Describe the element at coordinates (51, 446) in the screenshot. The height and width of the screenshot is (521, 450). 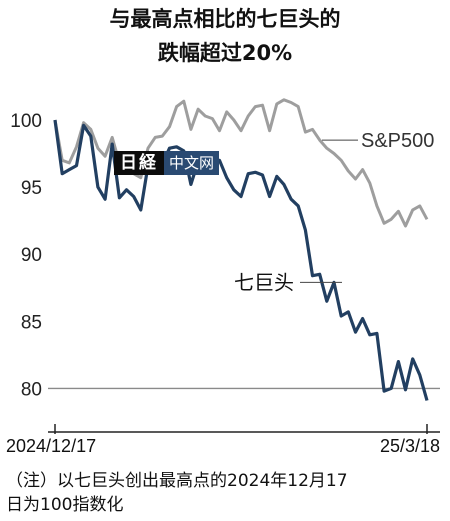
I see `x-tick-label-start: 2024/12/17` at that location.